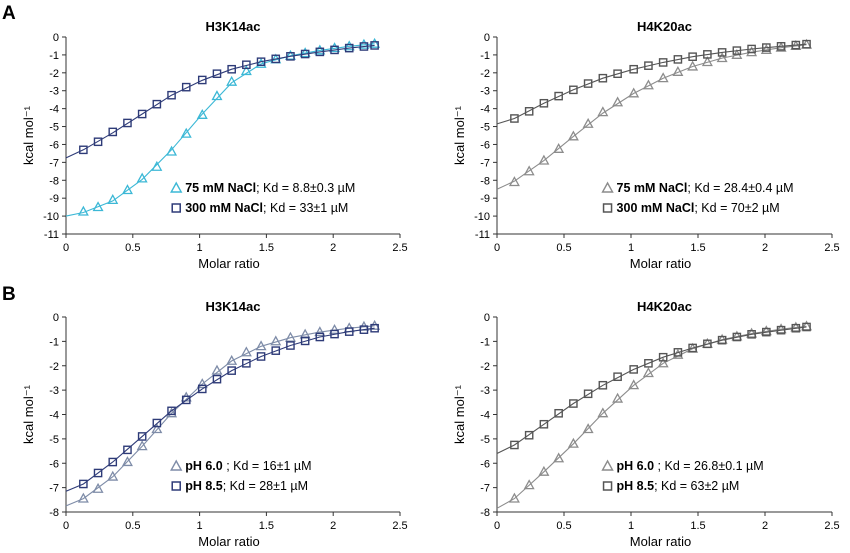 The image size is (850, 553). Describe the element at coordinates (204, 486) in the screenshot. I see `legend-label-bold: pH 8.5` at that location.